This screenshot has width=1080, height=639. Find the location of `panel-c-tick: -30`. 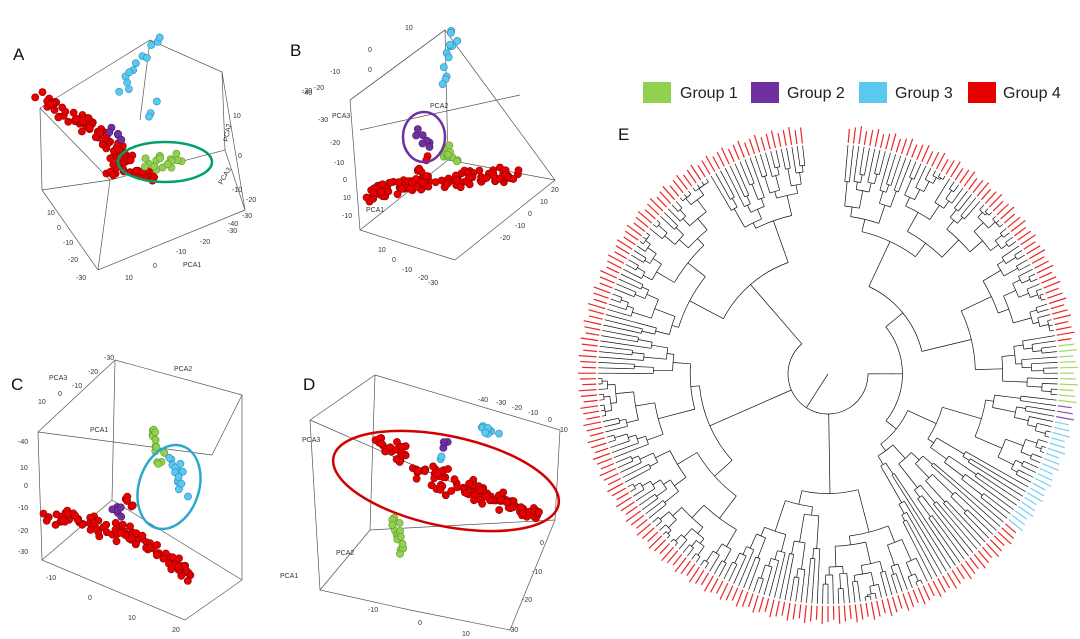

panel-c-tick: -30 is located at coordinates (109, 358).